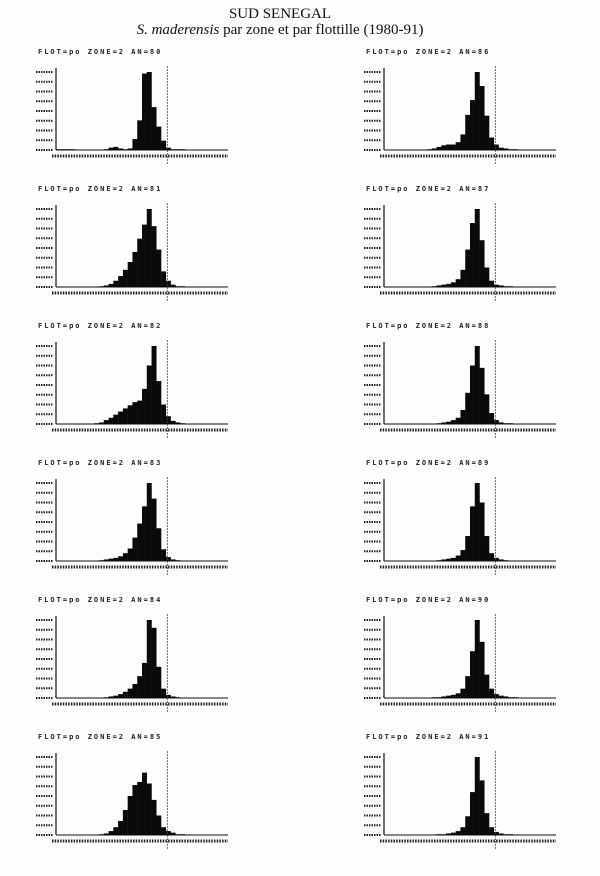 The image size is (600, 876). I want to click on panel-title: FLOT=po ZONE=2 AN=81, so click(100, 189).